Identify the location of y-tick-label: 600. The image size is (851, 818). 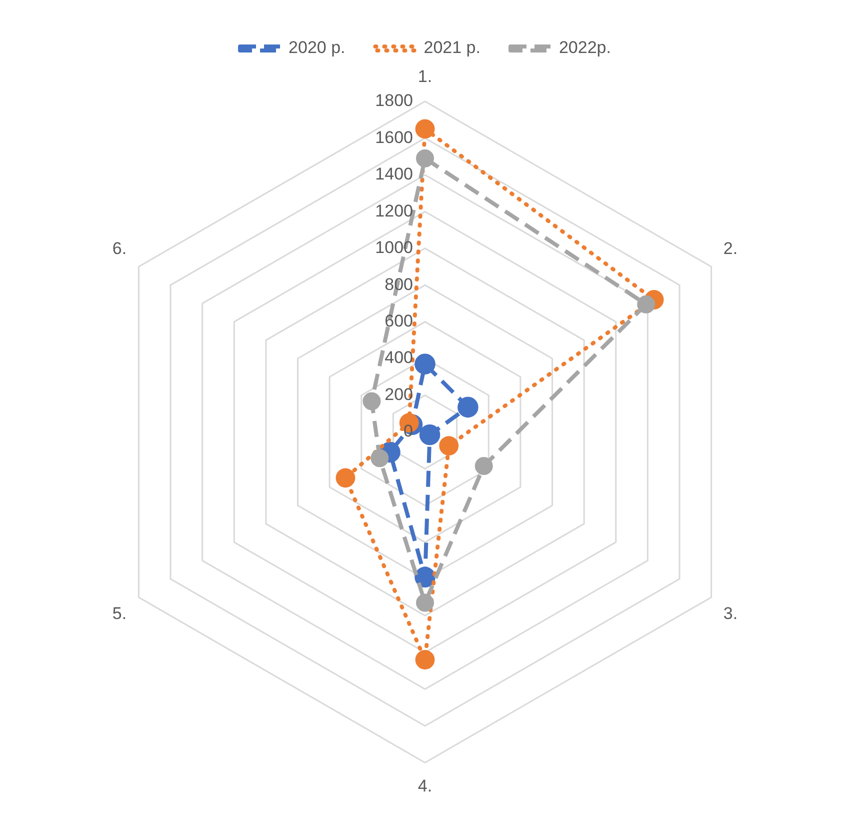
(398, 320).